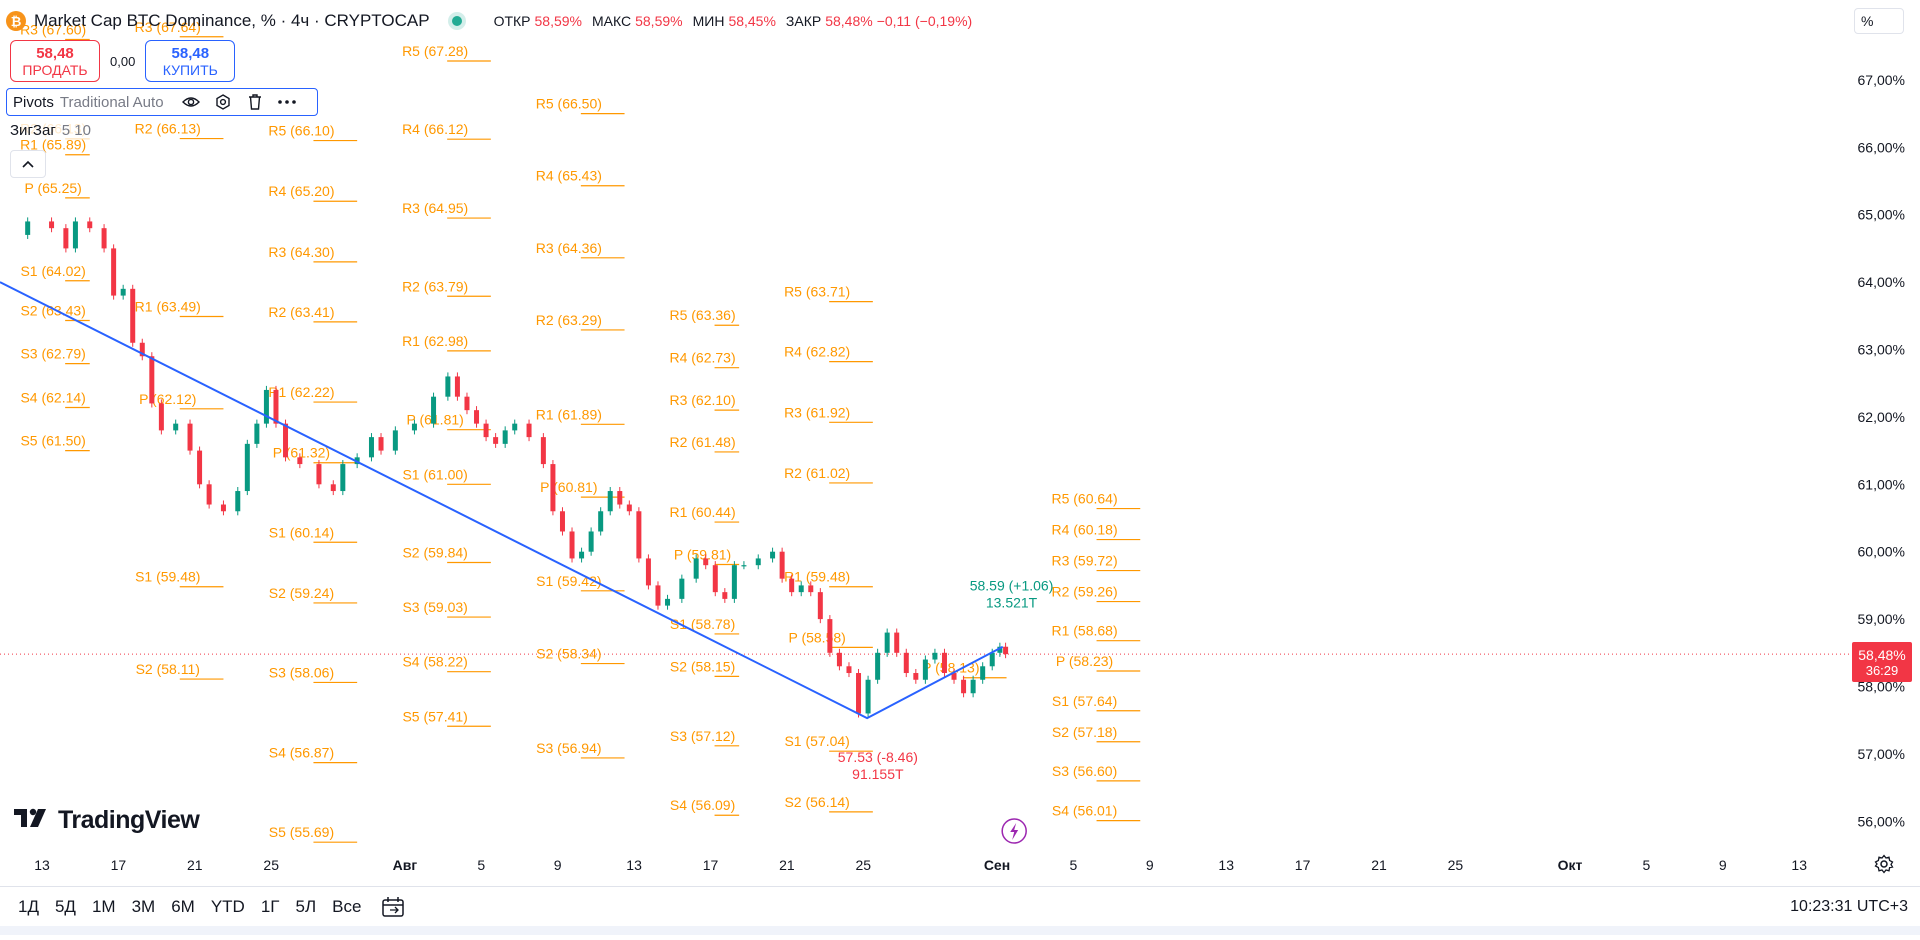 This screenshot has width=1920, height=940. I want to click on calendar-range-icon, so click(393, 907).